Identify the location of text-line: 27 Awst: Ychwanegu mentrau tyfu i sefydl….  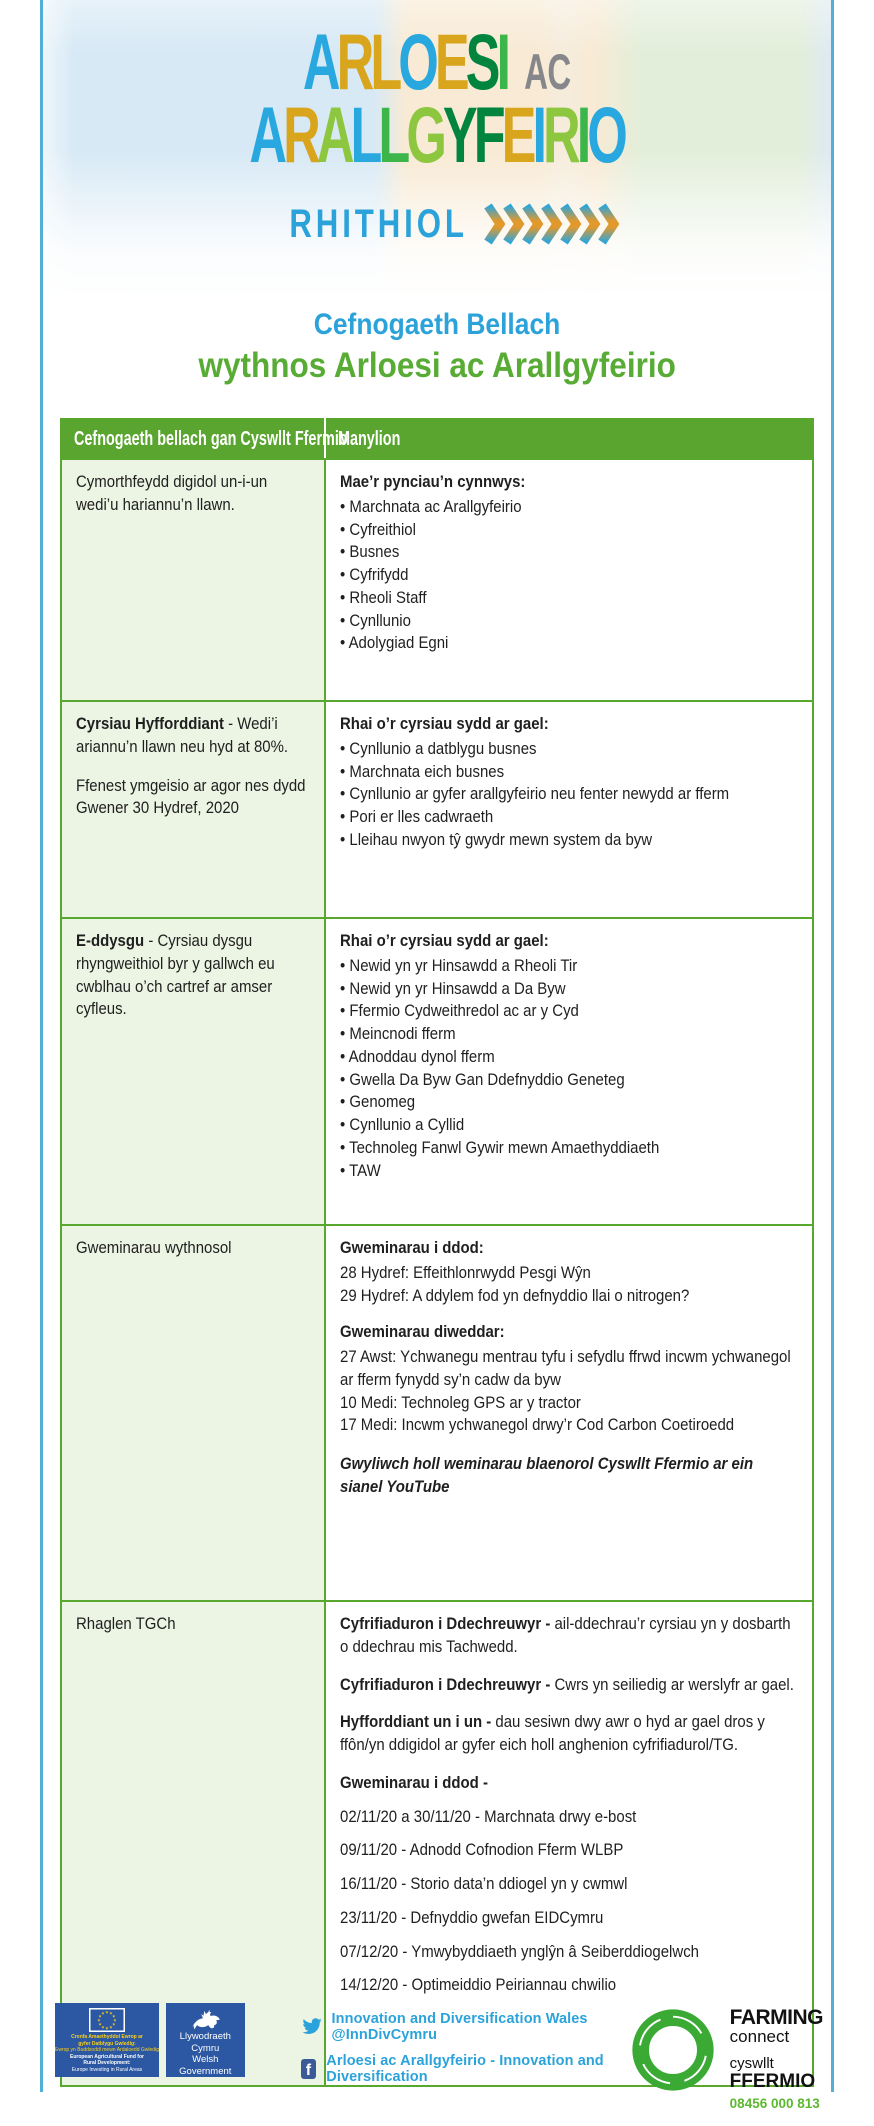
(565, 1368).